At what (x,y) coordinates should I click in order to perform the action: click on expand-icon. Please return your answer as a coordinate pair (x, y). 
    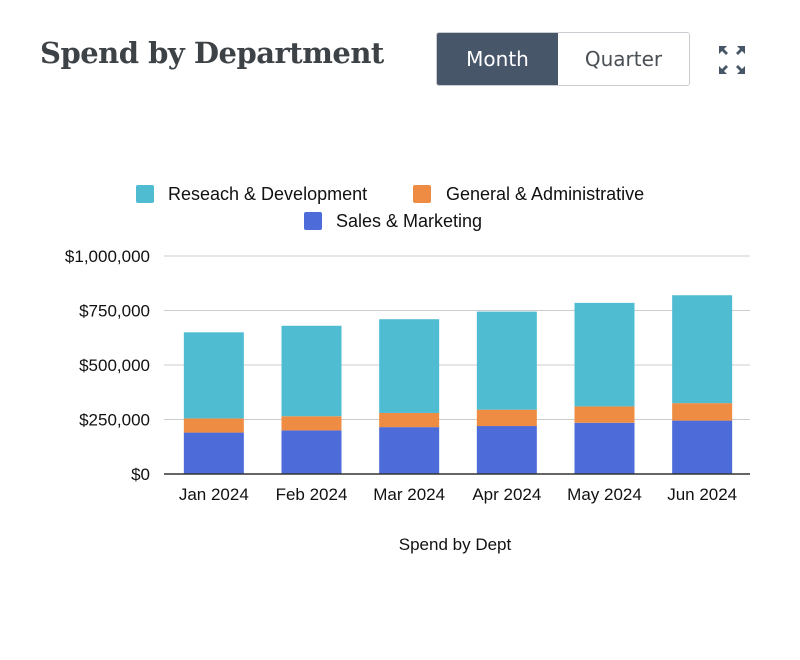
    Looking at the image, I should click on (732, 60).